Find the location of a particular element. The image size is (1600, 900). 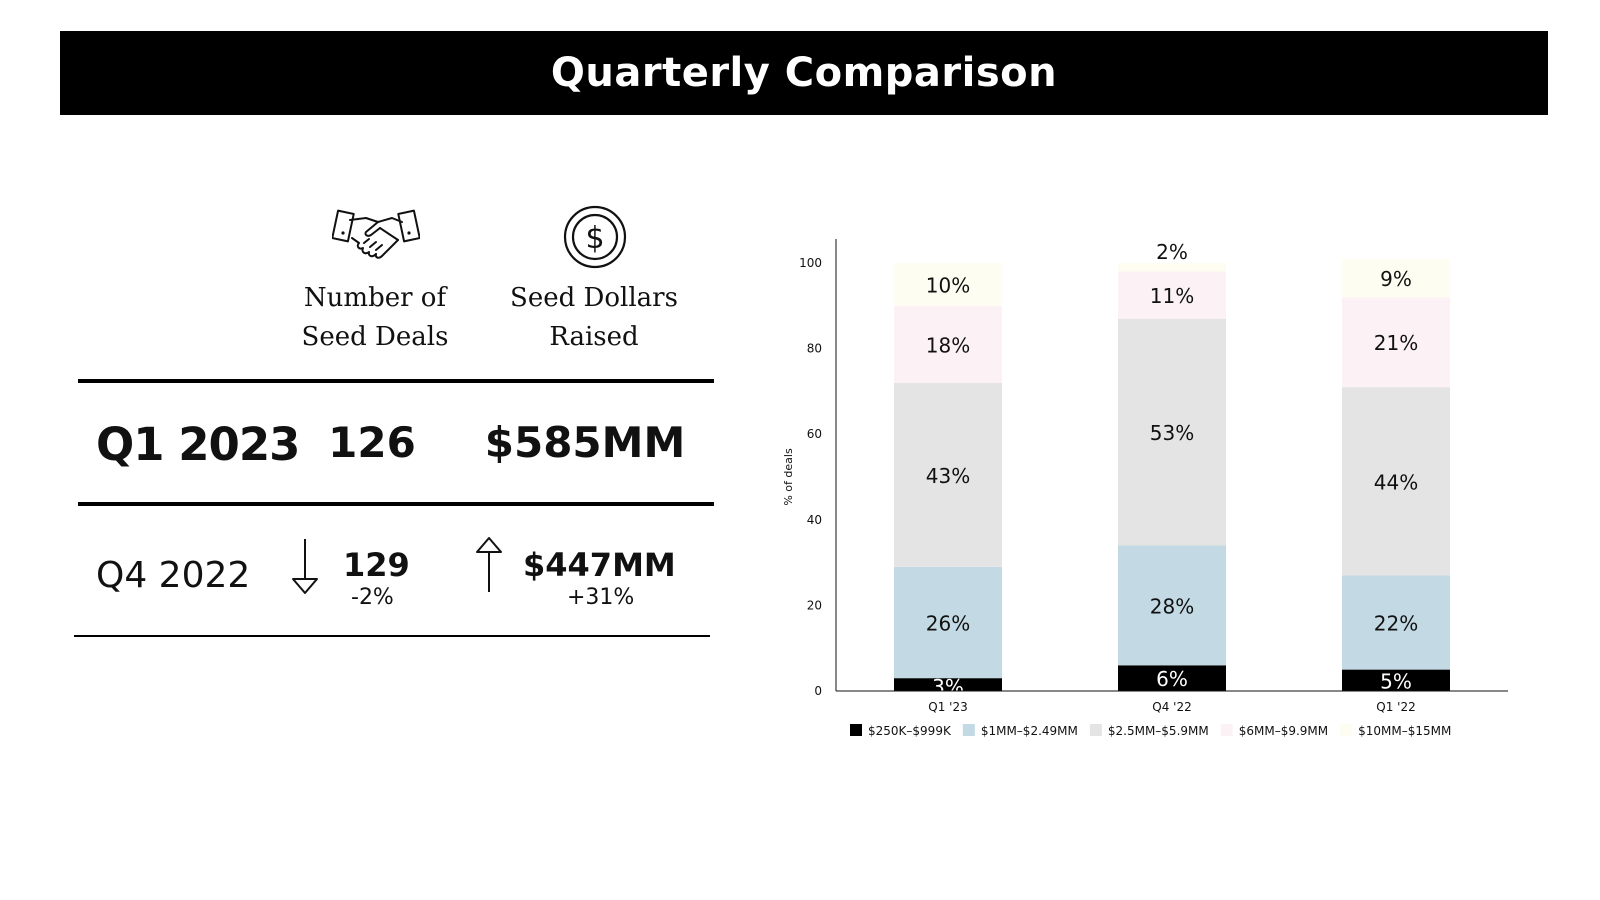

deals-change: -2% is located at coordinates (372, 597).